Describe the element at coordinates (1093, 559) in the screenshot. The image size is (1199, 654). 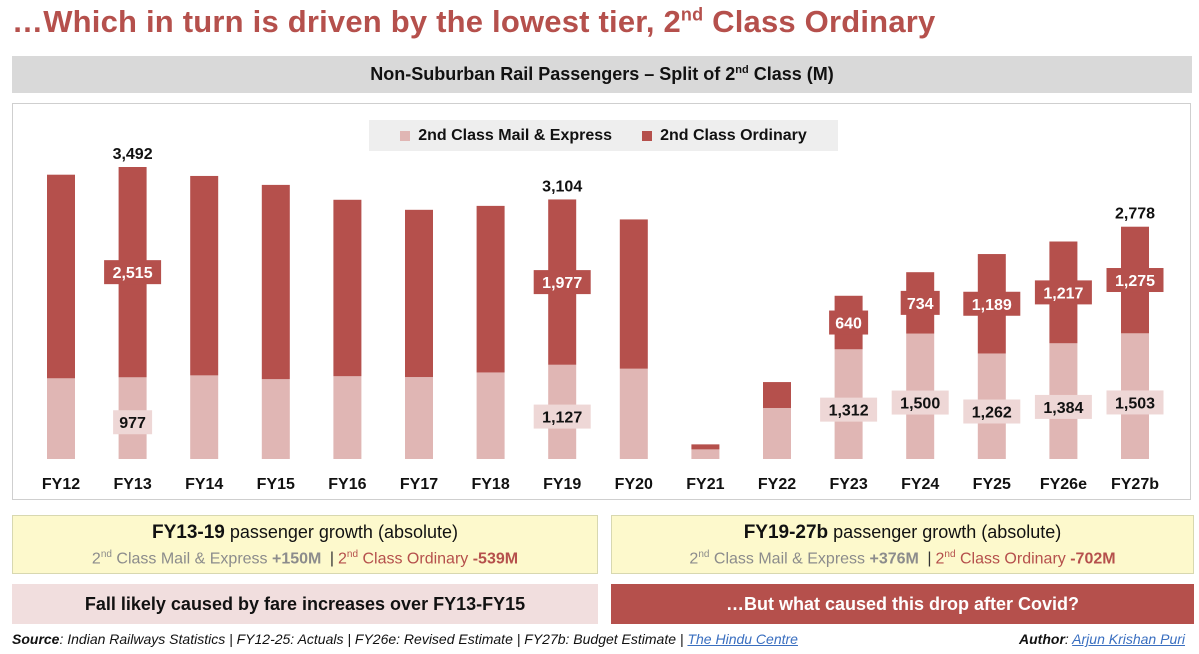
I see `ordinary-value: -702M` at that location.